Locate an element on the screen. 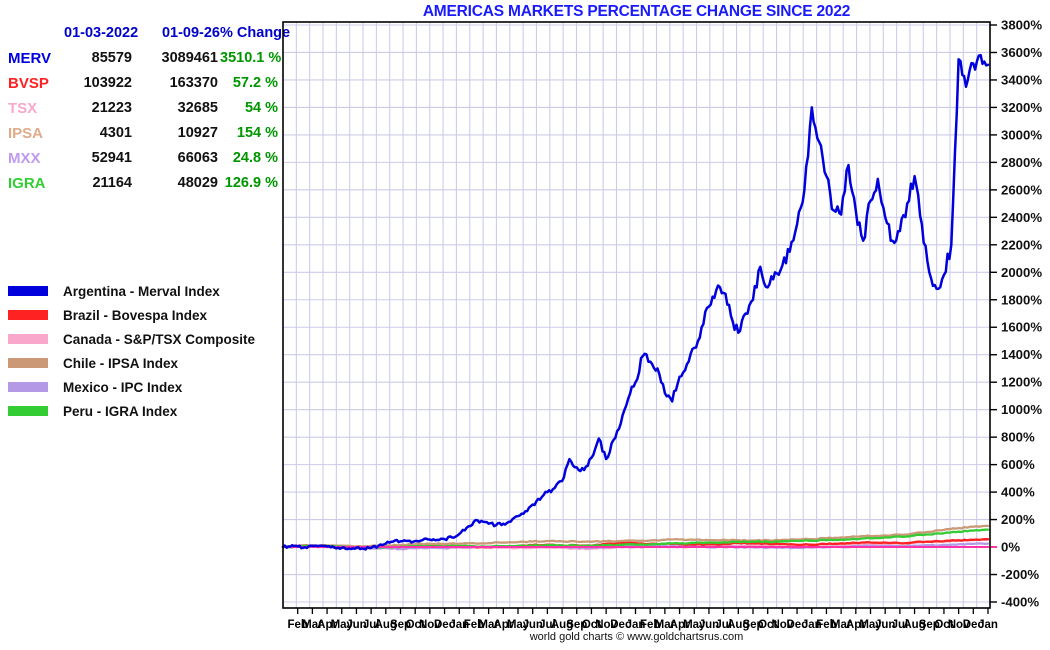  y-tick-label: 1800% is located at coordinates (1021, 299).